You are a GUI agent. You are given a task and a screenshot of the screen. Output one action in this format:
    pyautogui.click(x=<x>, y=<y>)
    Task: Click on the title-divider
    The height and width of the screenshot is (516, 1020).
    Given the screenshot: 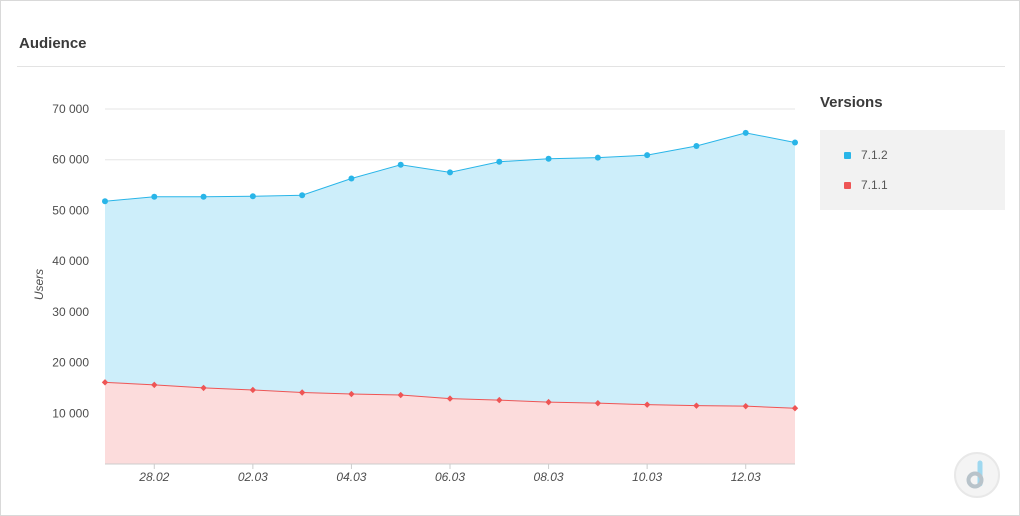 What is the action you would take?
    pyautogui.click(x=511, y=66)
    